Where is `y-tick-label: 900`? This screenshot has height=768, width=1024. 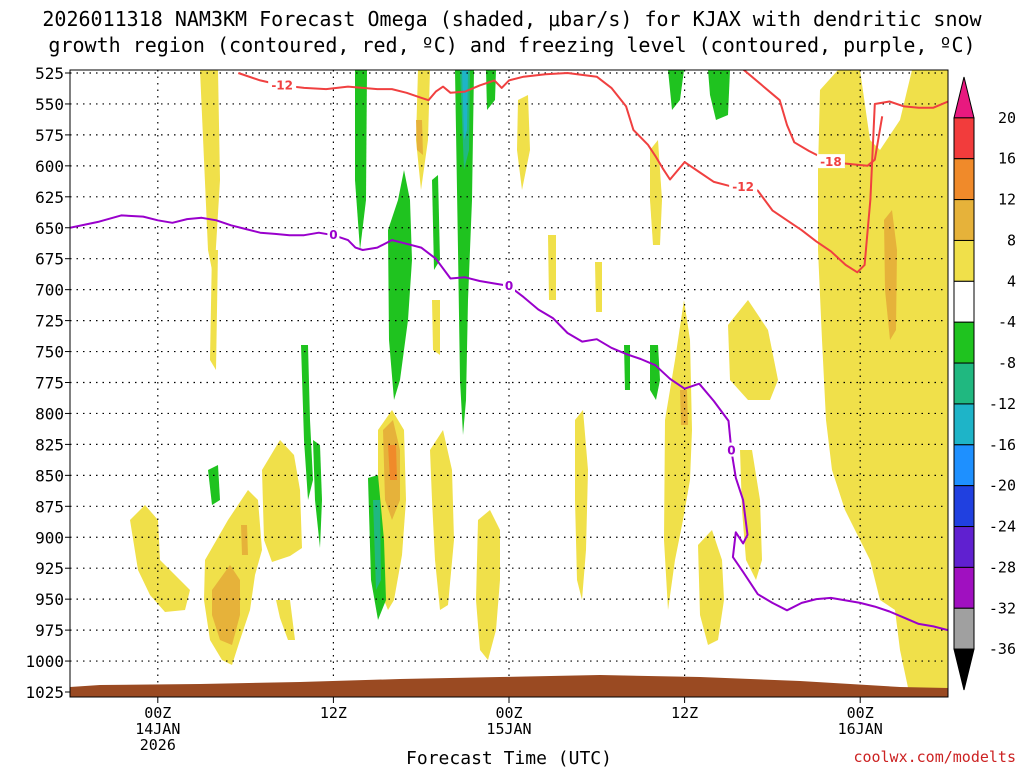
y-tick-label: 900 is located at coordinates (49, 537).